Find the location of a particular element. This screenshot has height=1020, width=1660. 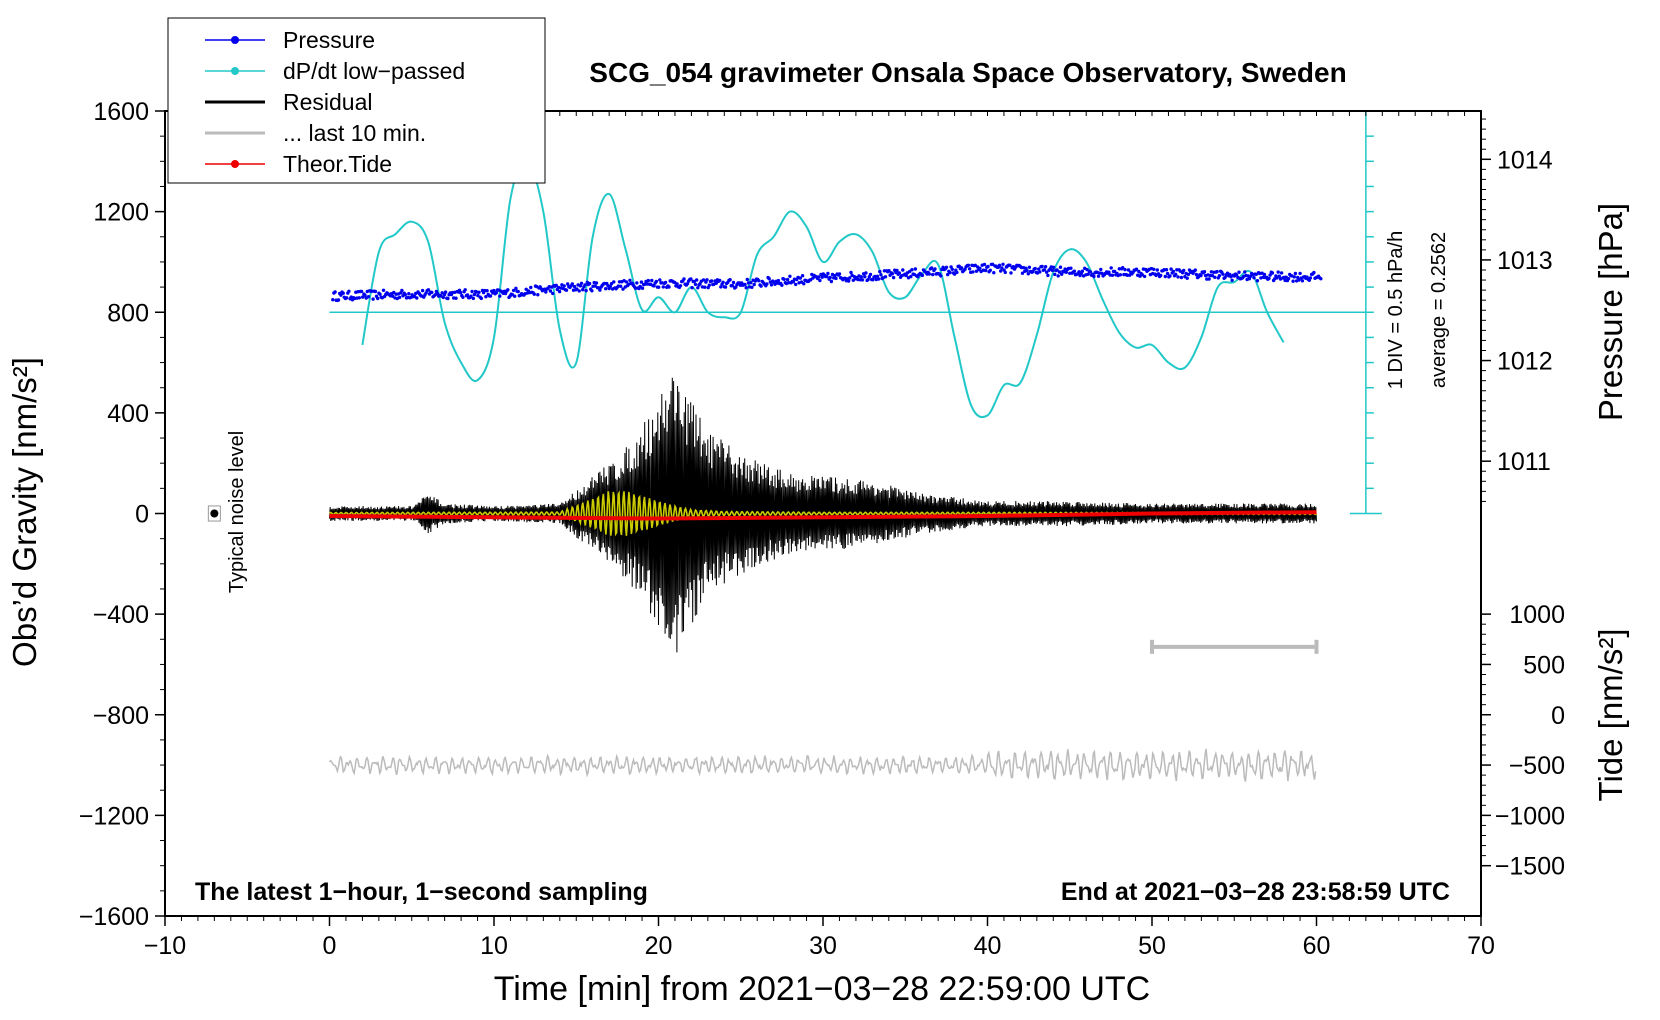

legend-item-label: Theor.Tide is located at coordinates (337, 164).